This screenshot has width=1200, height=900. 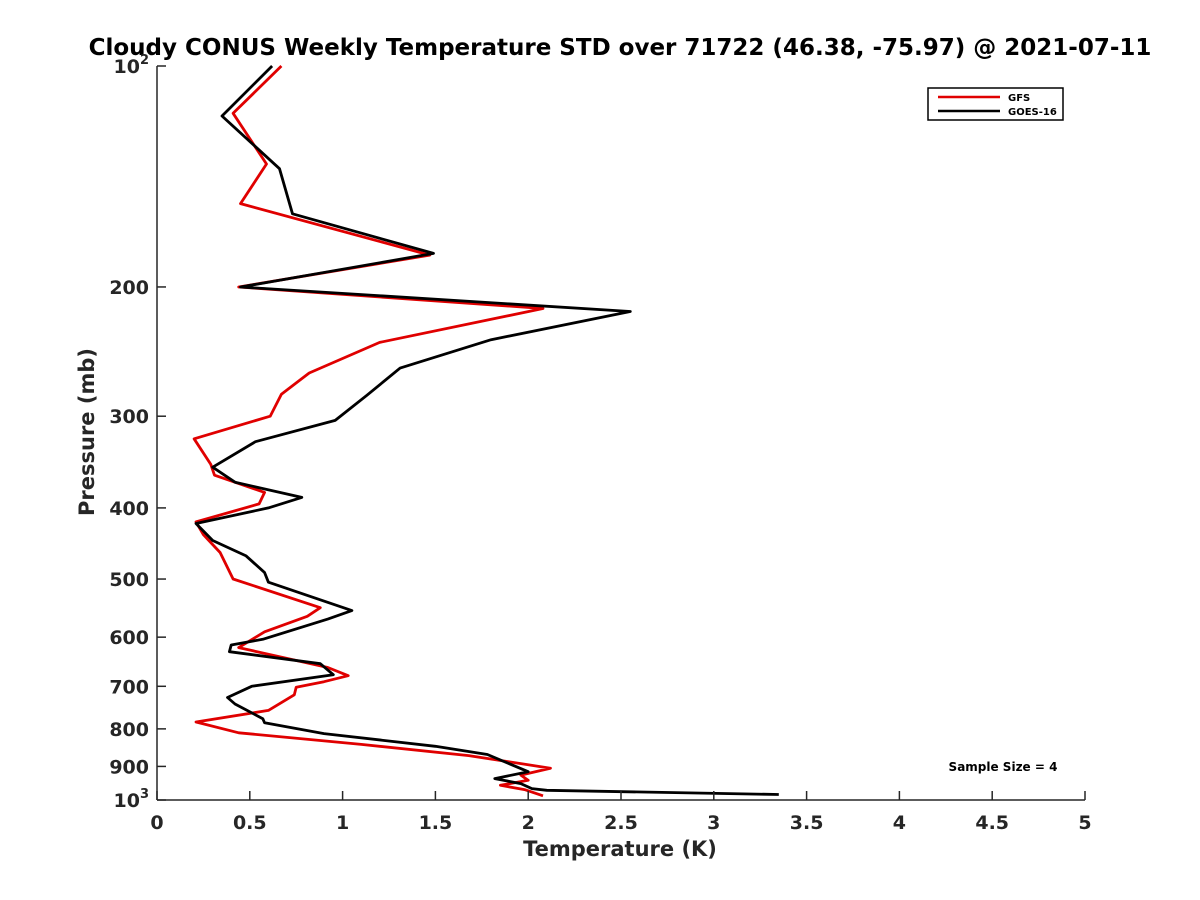 I want to click on x-tick-label: 3, so click(x=713, y=823).